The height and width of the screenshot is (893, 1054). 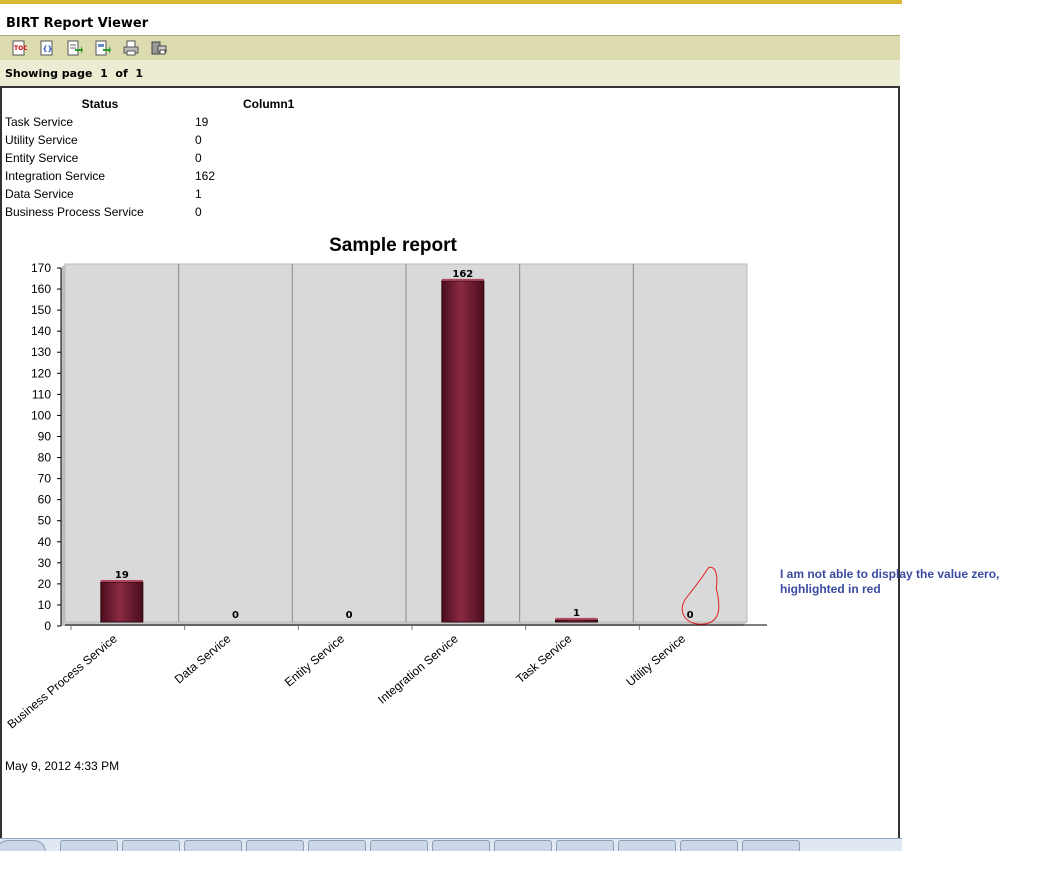 I want to click on data-label: 162, so click(x=462, y=274).